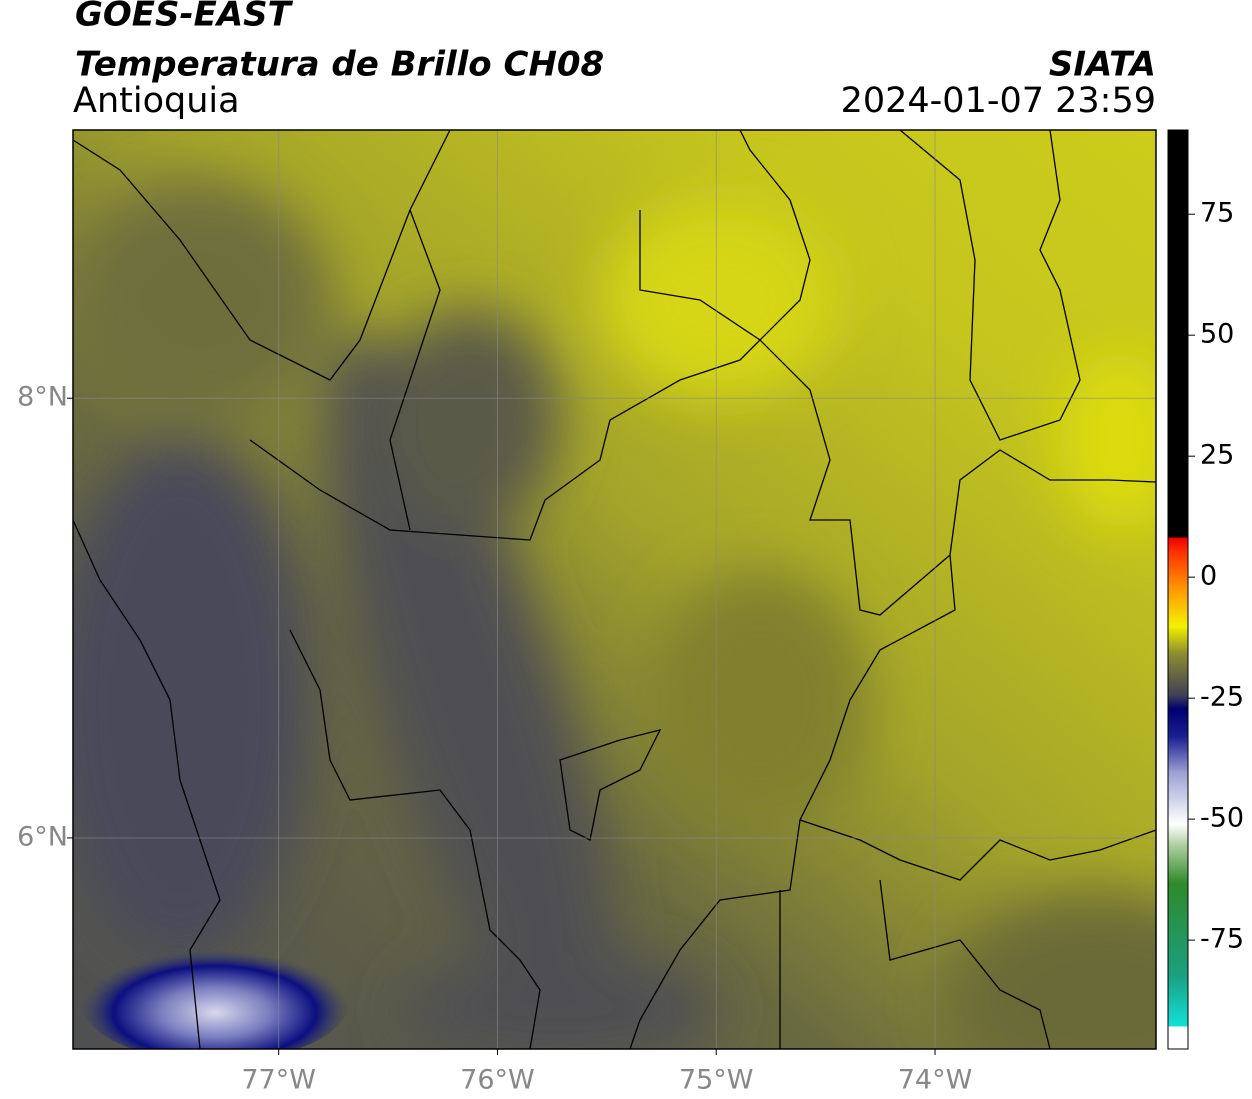  I want to click on source: SIATA, so click(1102, 65).